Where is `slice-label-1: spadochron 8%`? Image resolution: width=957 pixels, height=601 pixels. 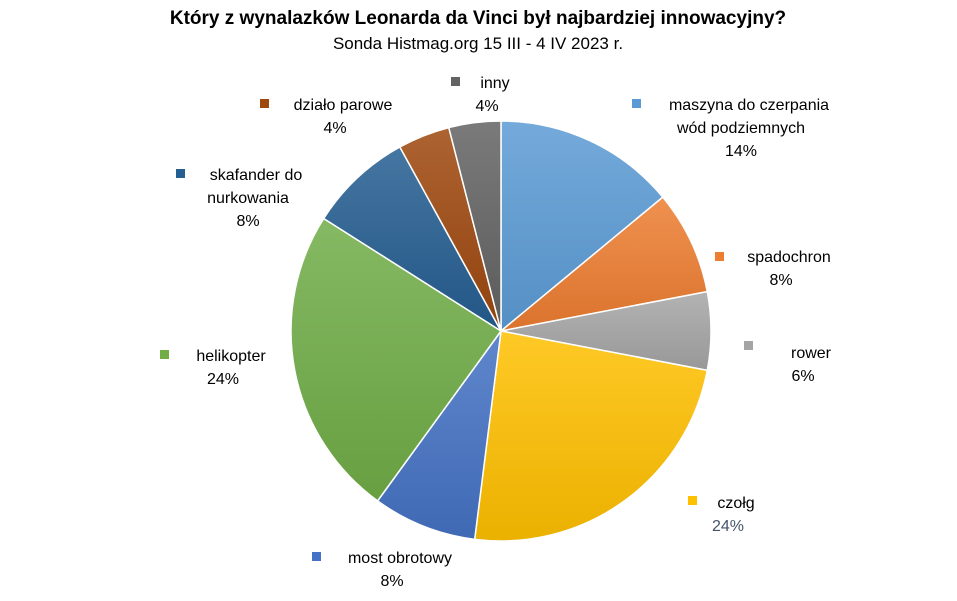
slice-label-1: spadochron 8% is located at coordinates (773, 269).